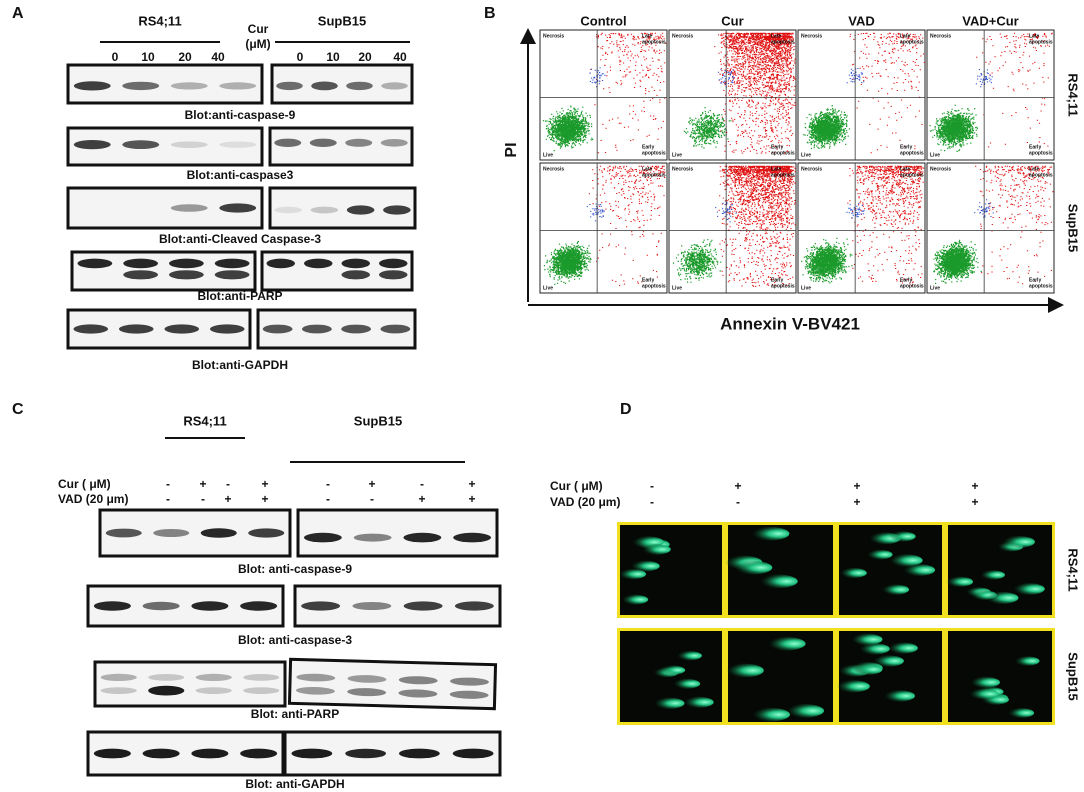 Image resolution: width=1084 pixels, height=792 pixels. I want to click on column-header: VAD+Cur, so click(990, 20).